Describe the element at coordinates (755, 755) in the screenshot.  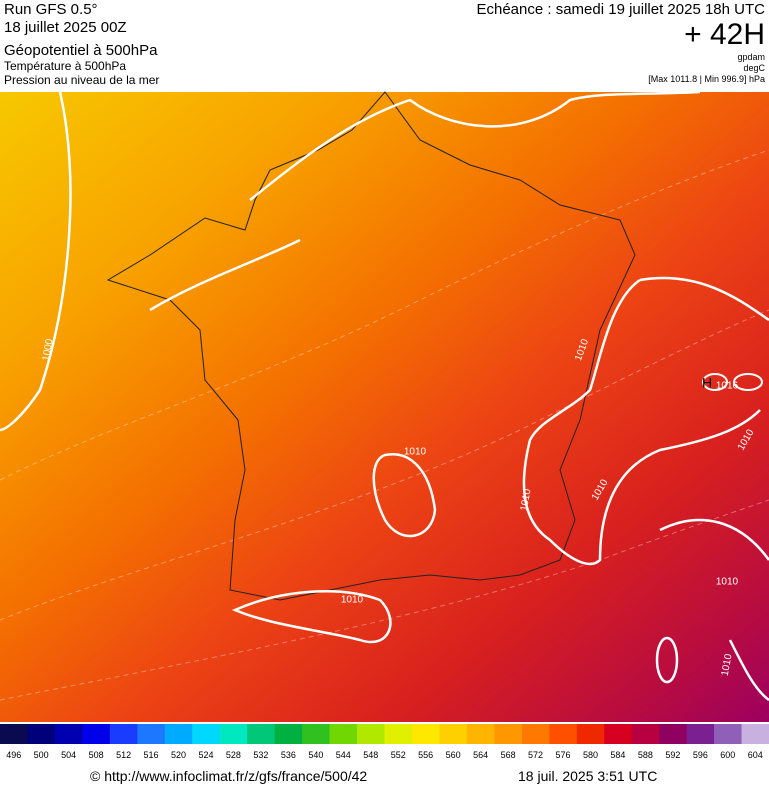
I see `colorbar-label: 604` at that location.